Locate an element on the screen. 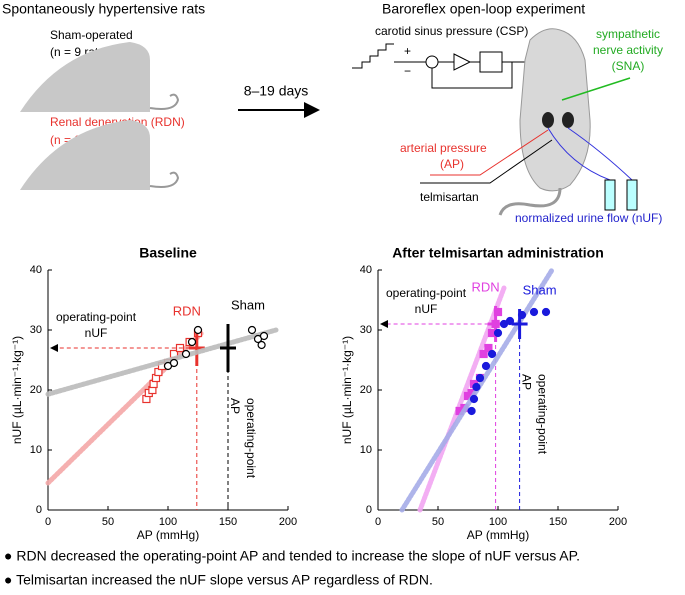 This screenshot has height=595, width=685. label: Sham-operated is located at coordinates (91, 35).